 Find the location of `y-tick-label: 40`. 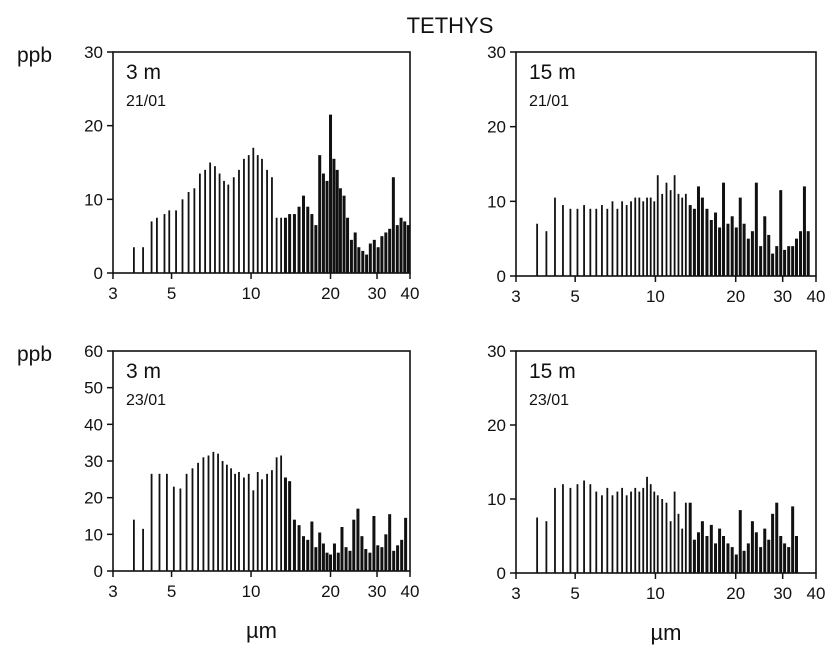

y-tick-label: 40 is located at coordinates (93, 424).